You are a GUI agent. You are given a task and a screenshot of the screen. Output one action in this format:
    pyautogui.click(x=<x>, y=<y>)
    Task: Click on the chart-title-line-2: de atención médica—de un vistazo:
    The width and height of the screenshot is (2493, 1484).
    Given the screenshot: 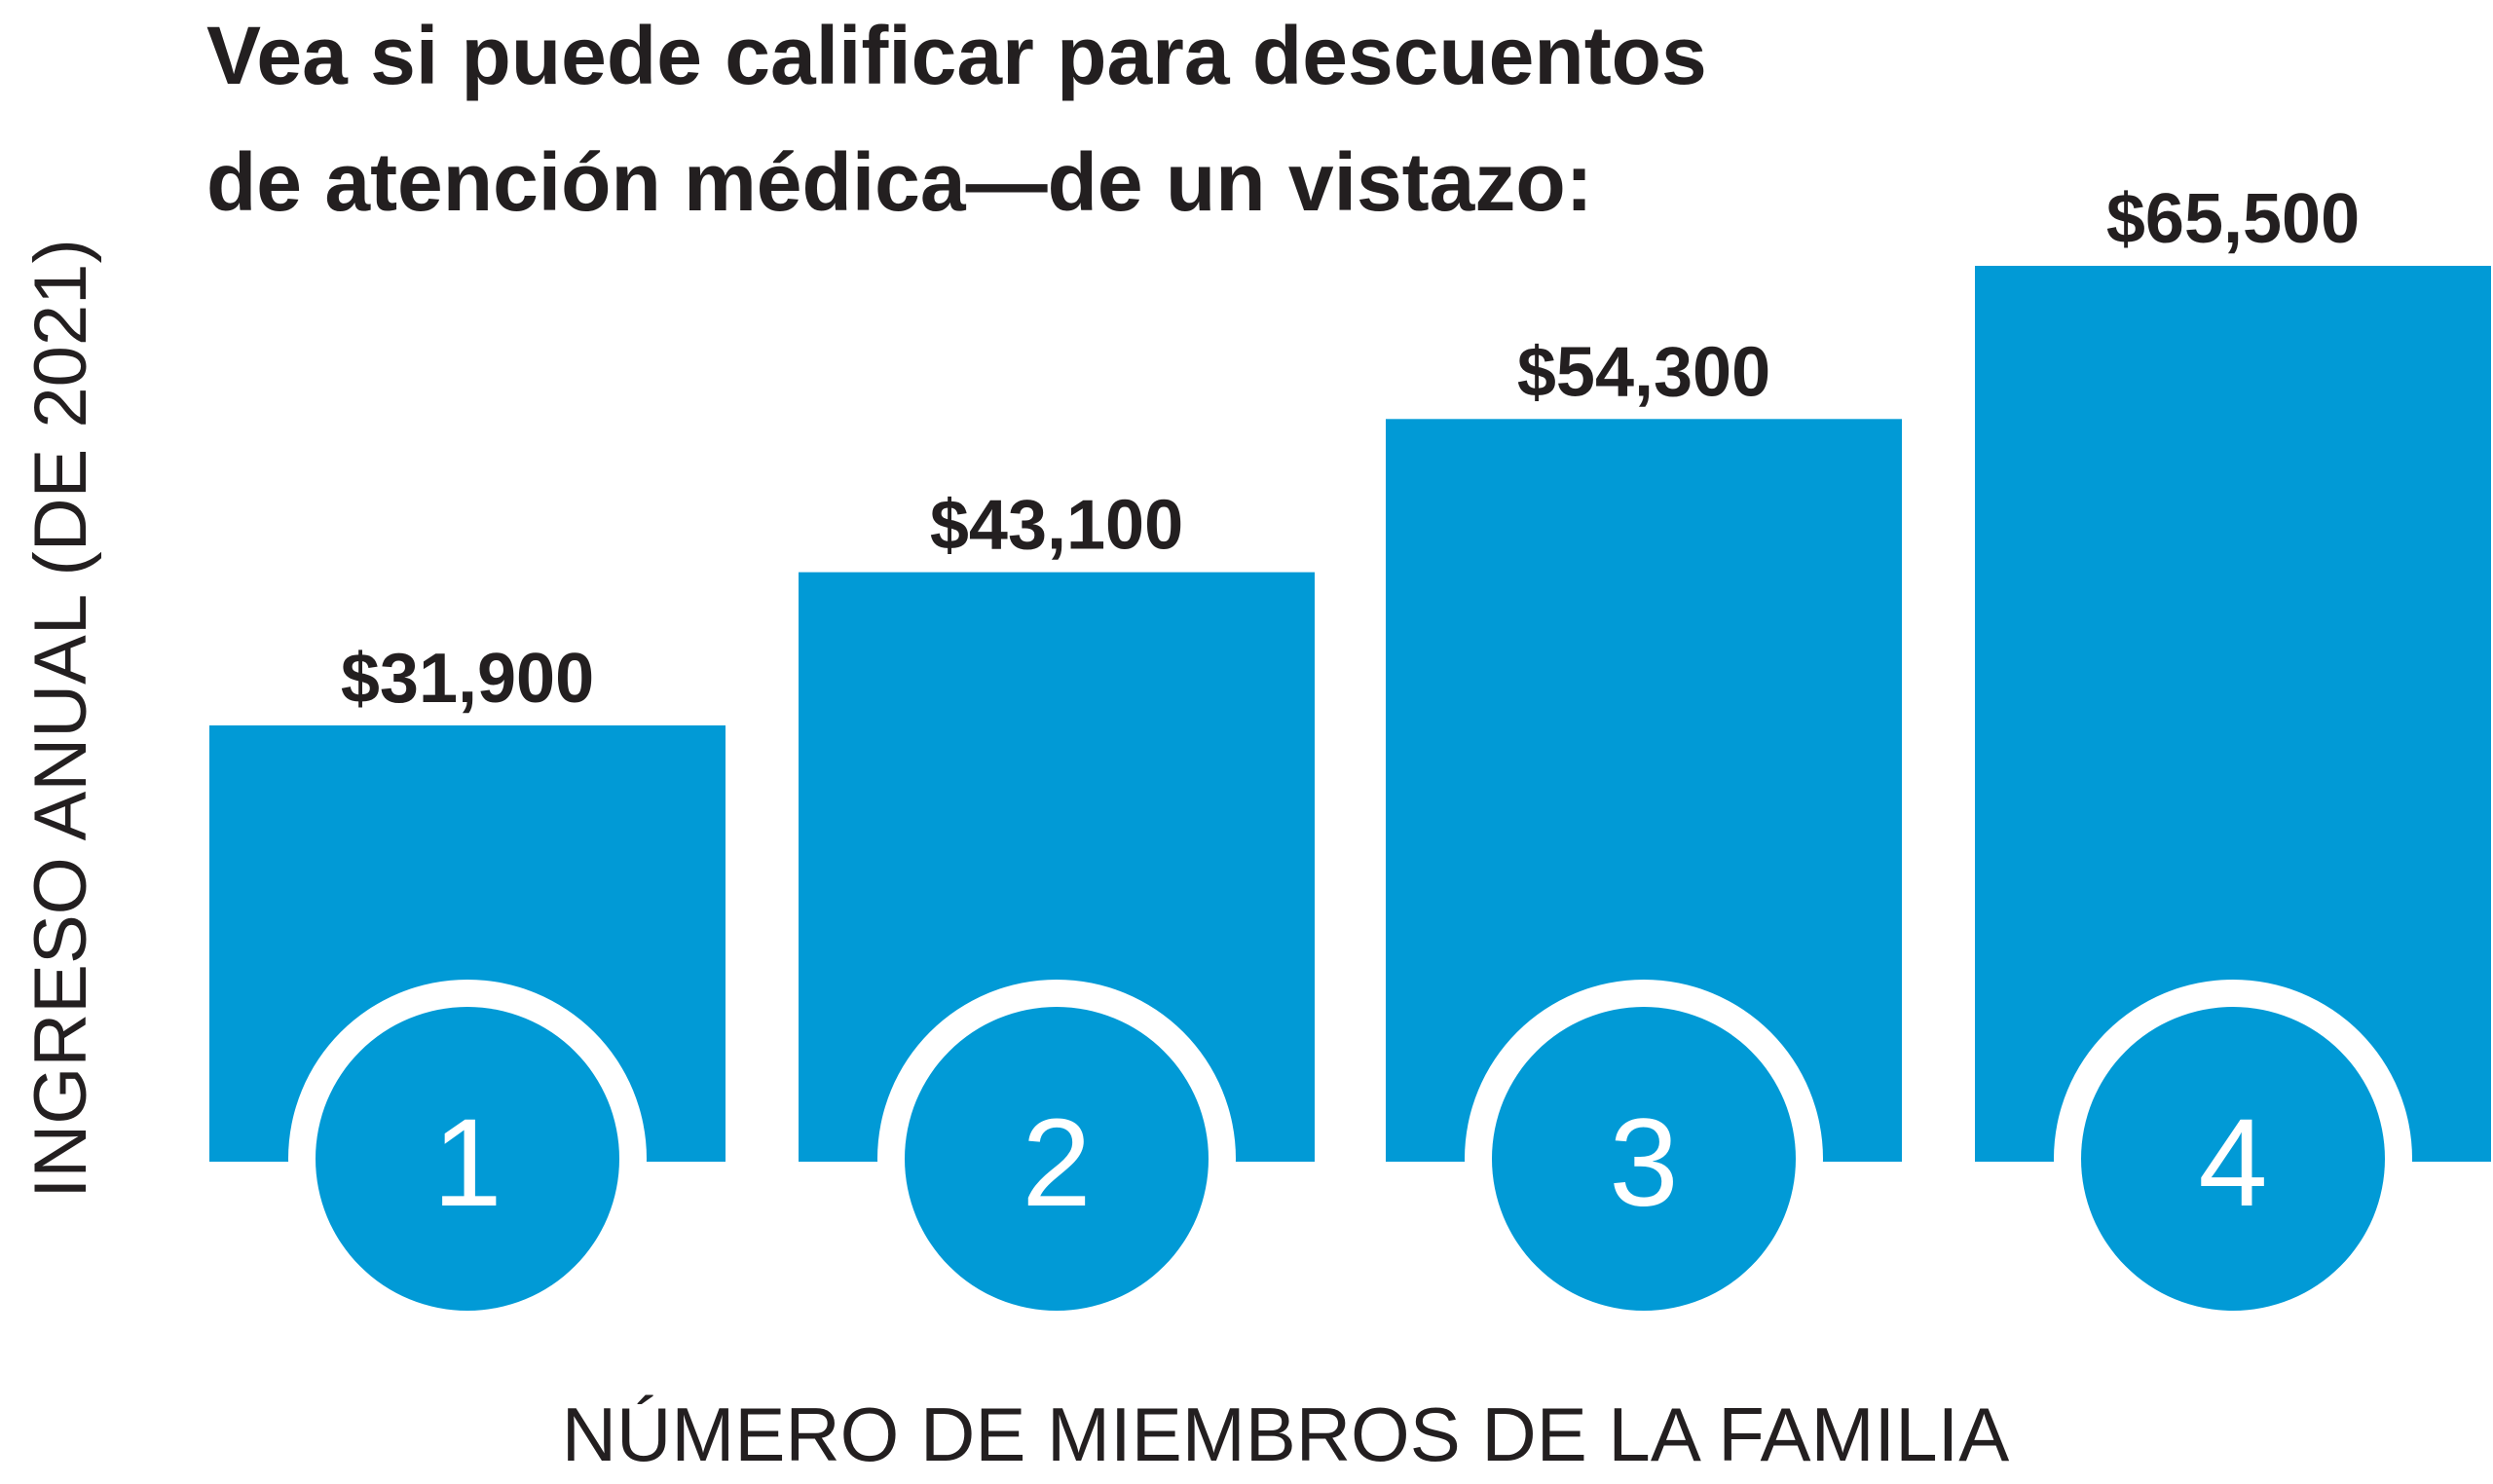 What is the action you would take?
    pyautogui.click(x=900, y=182)
    